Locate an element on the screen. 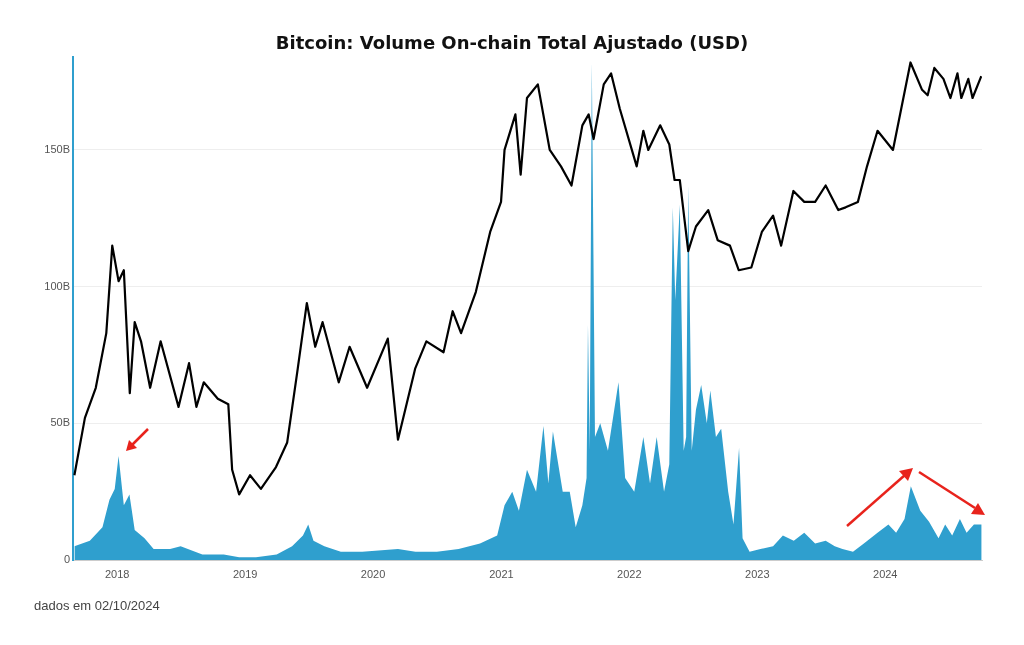 The width and height of the screenshot is (1024, 645). chart-title: Bitcoin: Volume On-chain Total Ajustado (USD) is located at coordinates (512, 42).